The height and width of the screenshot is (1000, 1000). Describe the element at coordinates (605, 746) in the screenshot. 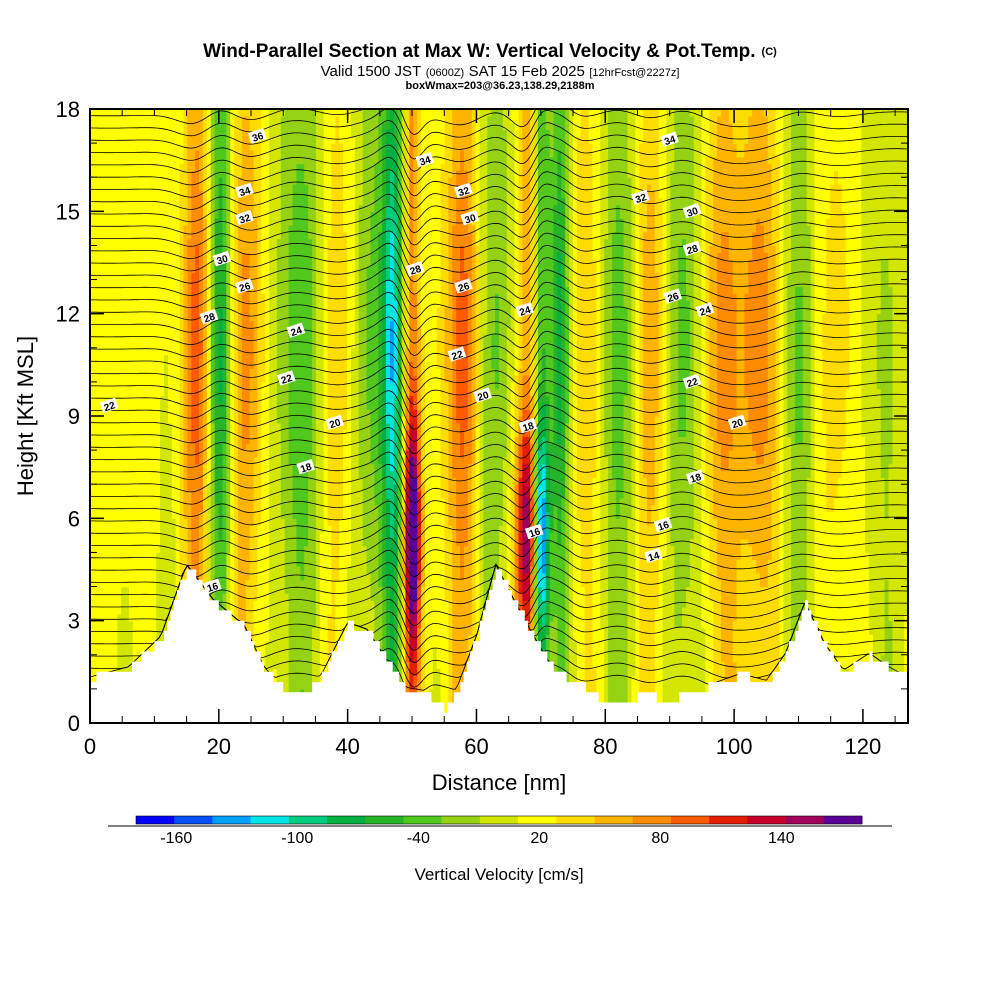

I see `x-tick-label: 80` at that location.